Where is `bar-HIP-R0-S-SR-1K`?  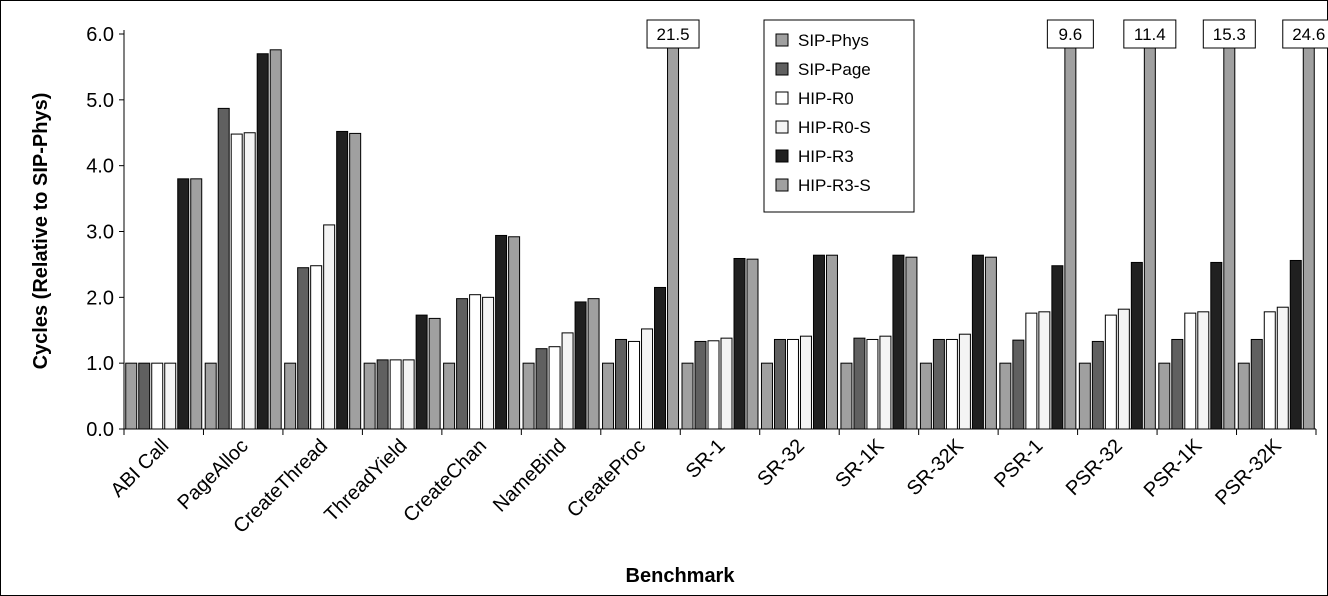 bar-HIP-R0-S-SR-1K is located at coordinates (885, 382).